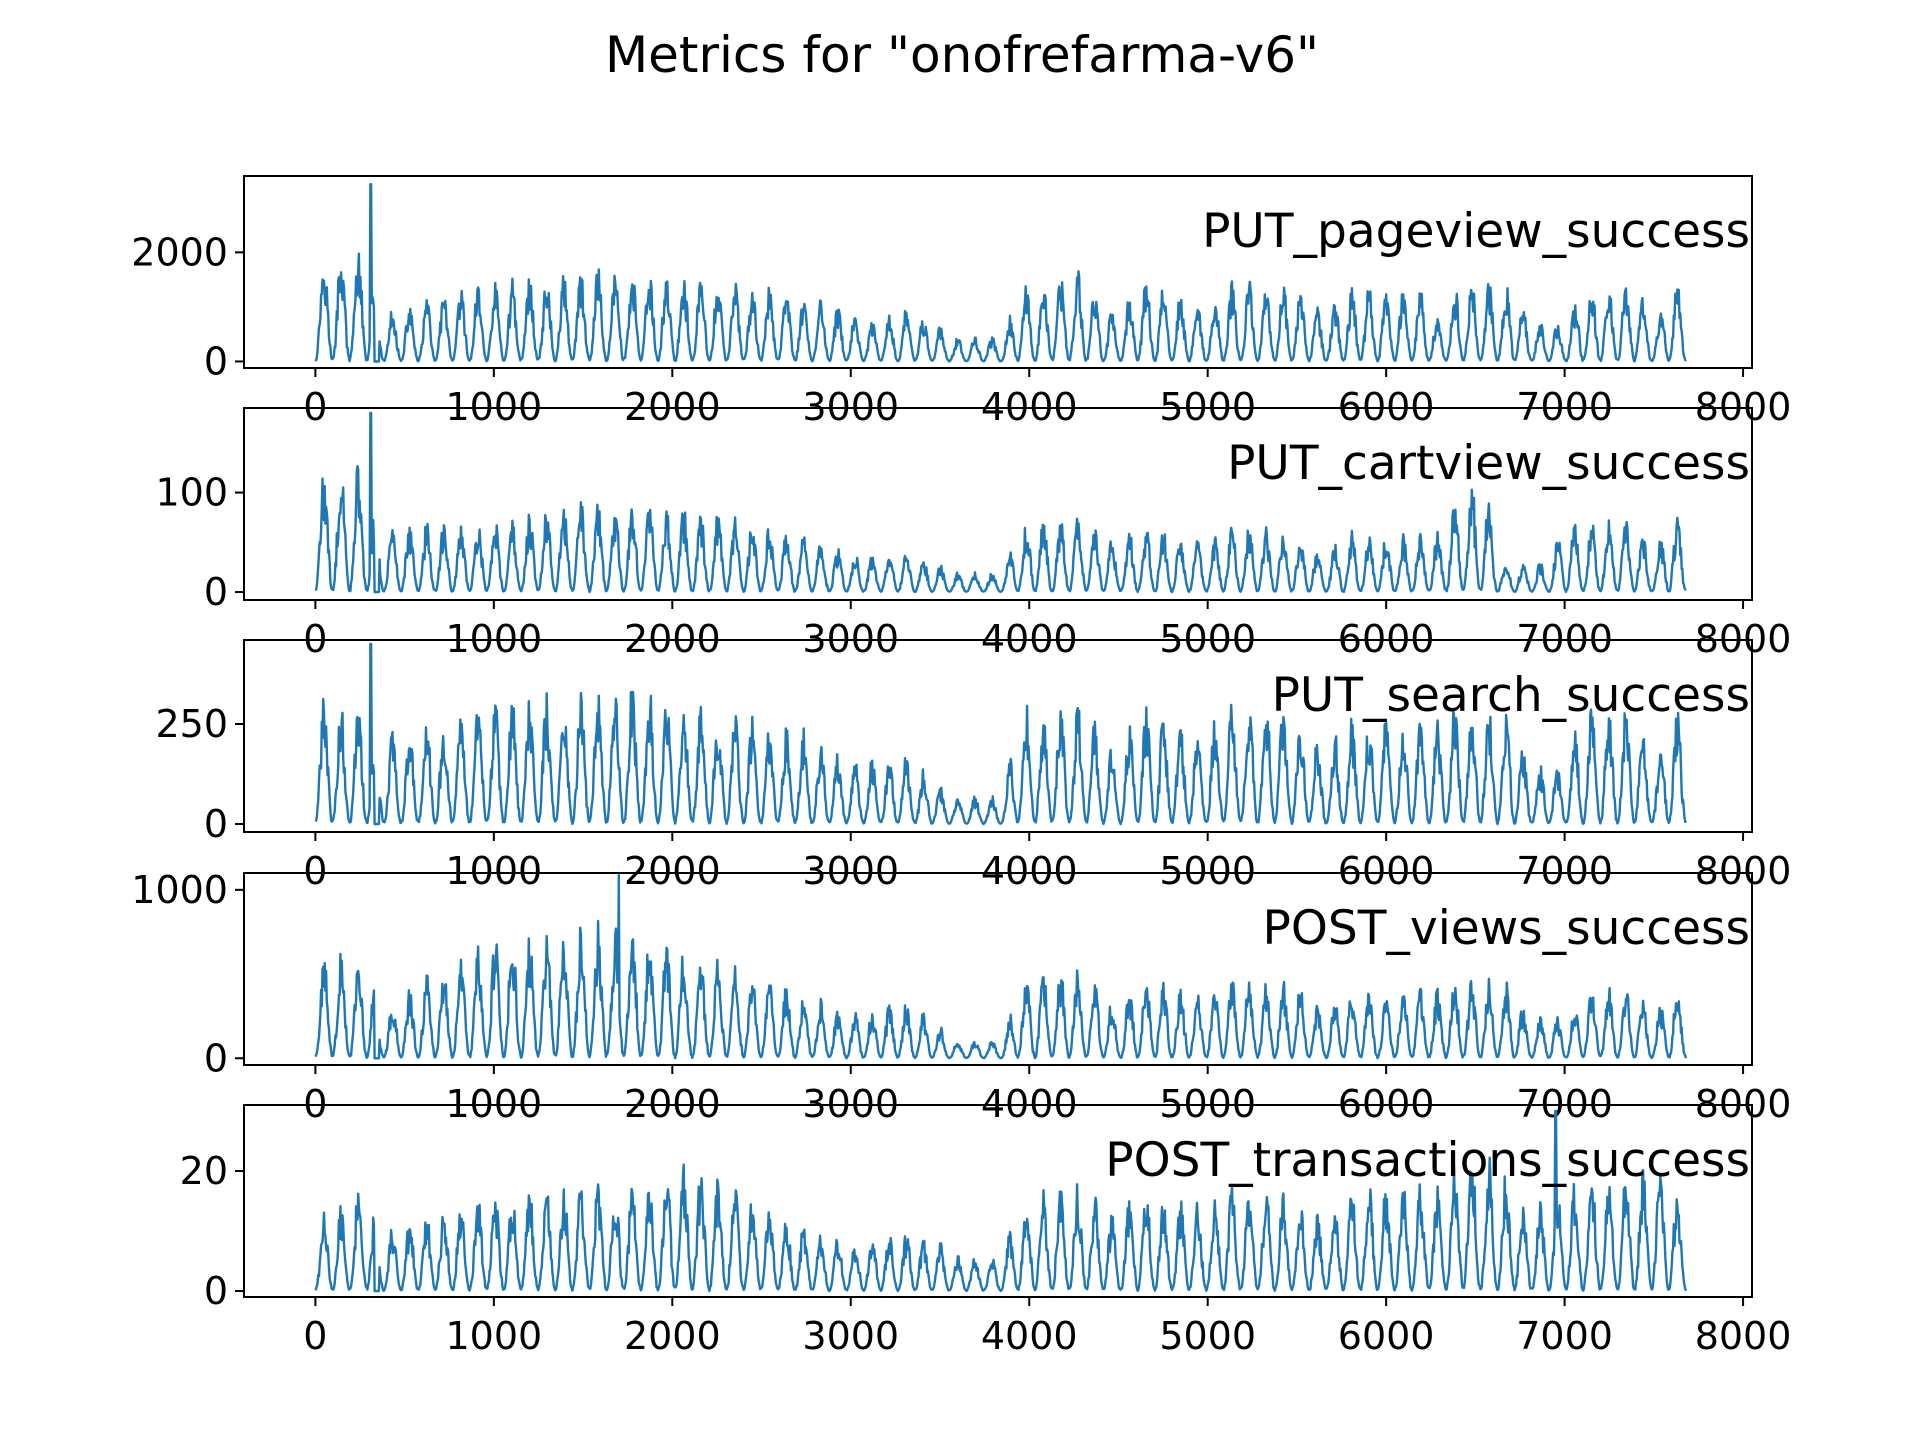  What do you see at coordinates (1511, 695) in the screenshot?
I see `panel-label: PUT_search_success` at bounding box center [1511, 695].